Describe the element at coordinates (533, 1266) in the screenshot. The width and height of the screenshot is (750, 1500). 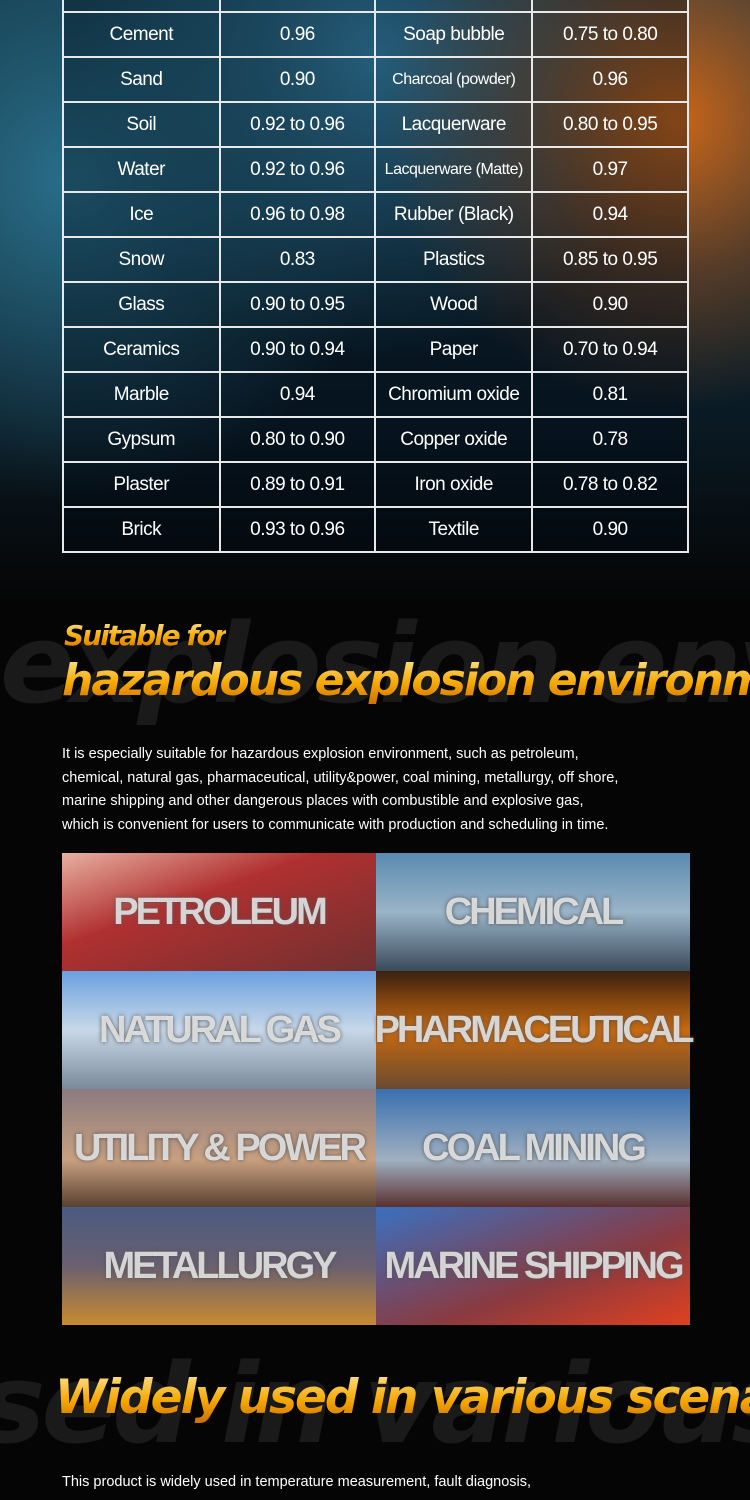
I see `industry-tile: MARINE SHIPPING` at that location.